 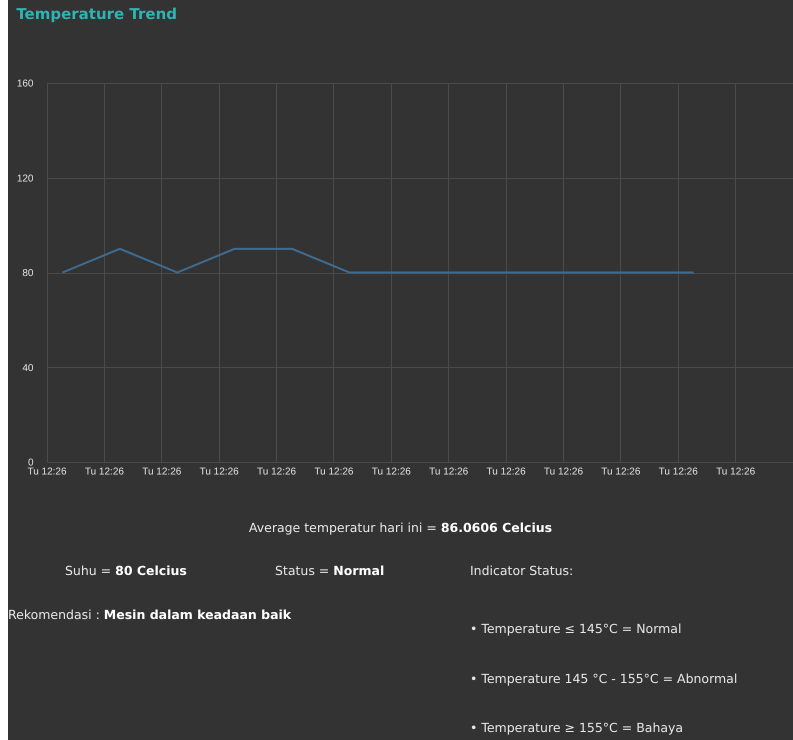 I want to click on y-tick-label: 0, so click(x=31, y=463).